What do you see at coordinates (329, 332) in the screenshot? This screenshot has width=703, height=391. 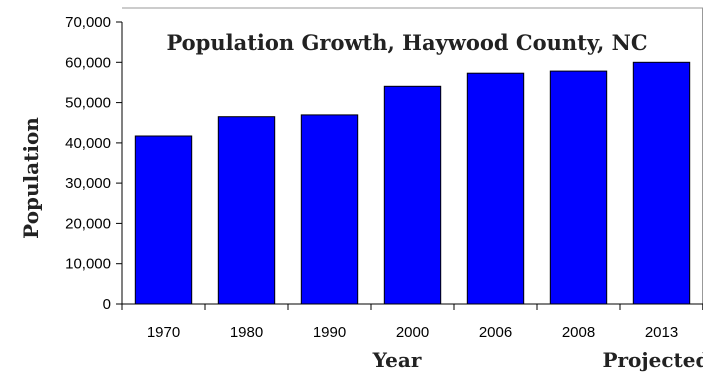 I see `x-tick-label: 1990` at bounding box center [329, 332].